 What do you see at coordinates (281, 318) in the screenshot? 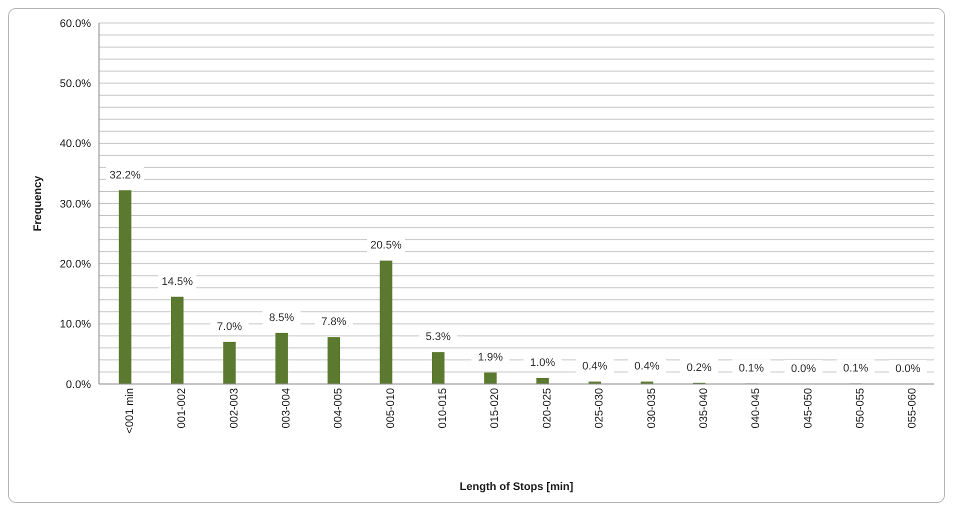
I see `data-label: 8.5%` at bounding box center [281, 318].